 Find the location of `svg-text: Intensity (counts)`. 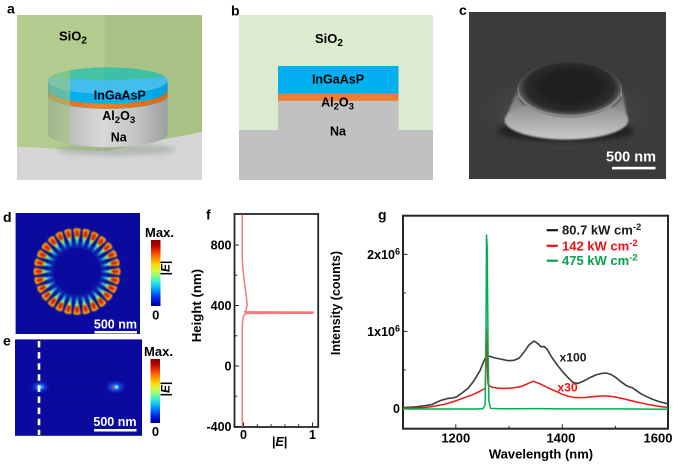

svg-text: Intensity (counts) is located at coordinates (336, 303).